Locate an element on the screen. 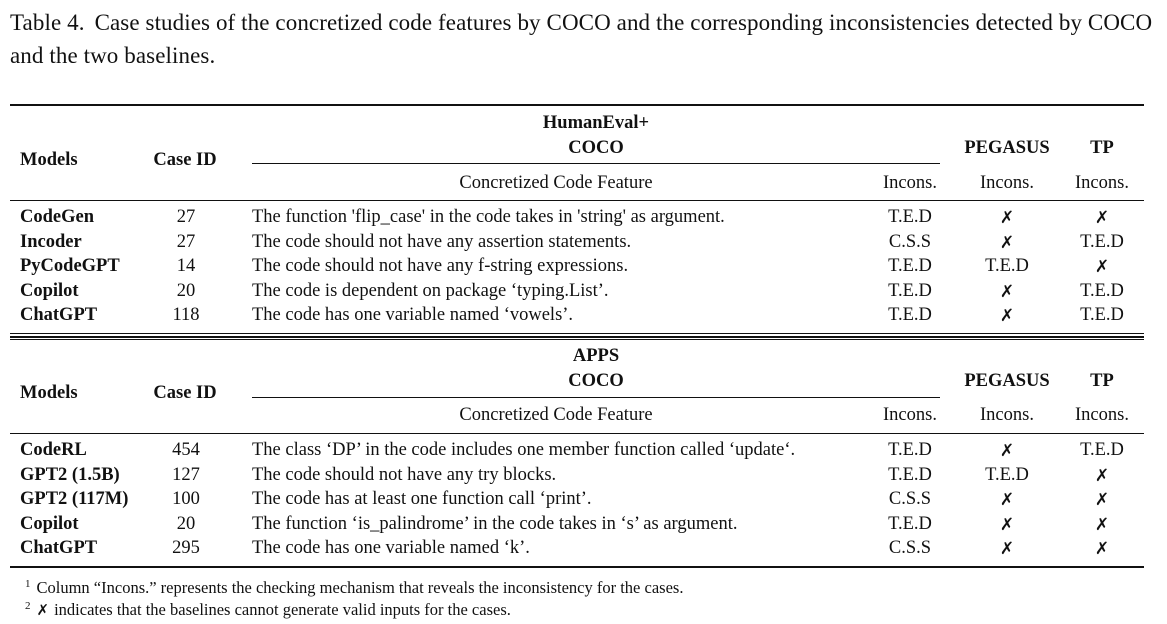 The image size is (1167, 624). model-name: GPT2 (1.5B) is located at coordinates (70, 474).